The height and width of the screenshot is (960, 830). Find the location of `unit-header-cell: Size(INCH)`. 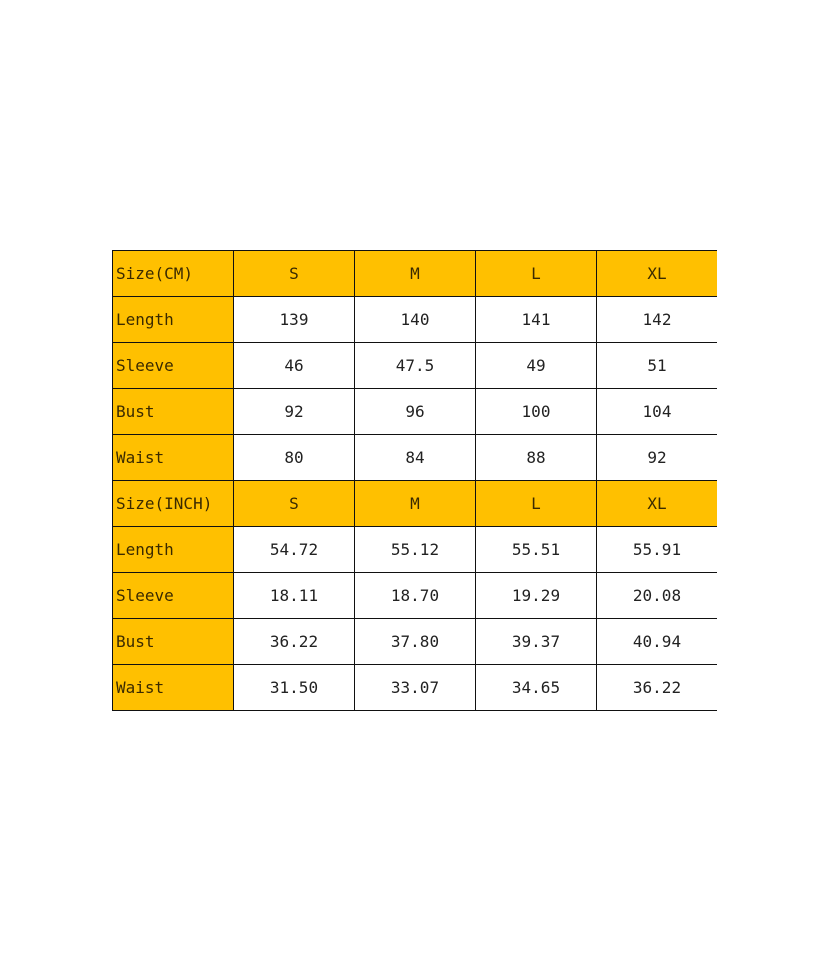

unit-header-cell: Size(INCH) is located at coordinates (173, 503).